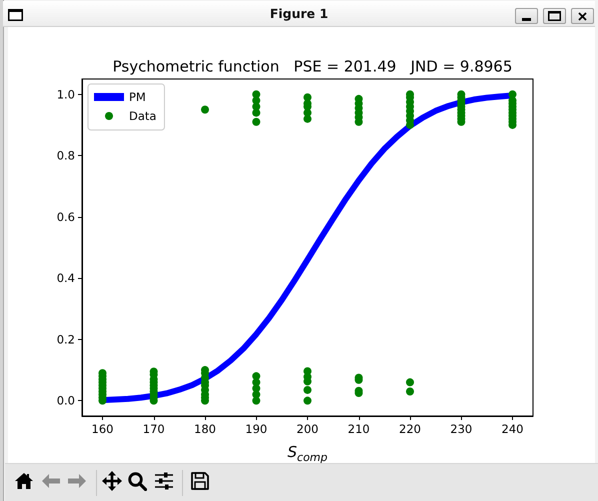 This screenshot has height=501, width=598. I want to click on y-tick-label: 0.6, so click(65, 217).